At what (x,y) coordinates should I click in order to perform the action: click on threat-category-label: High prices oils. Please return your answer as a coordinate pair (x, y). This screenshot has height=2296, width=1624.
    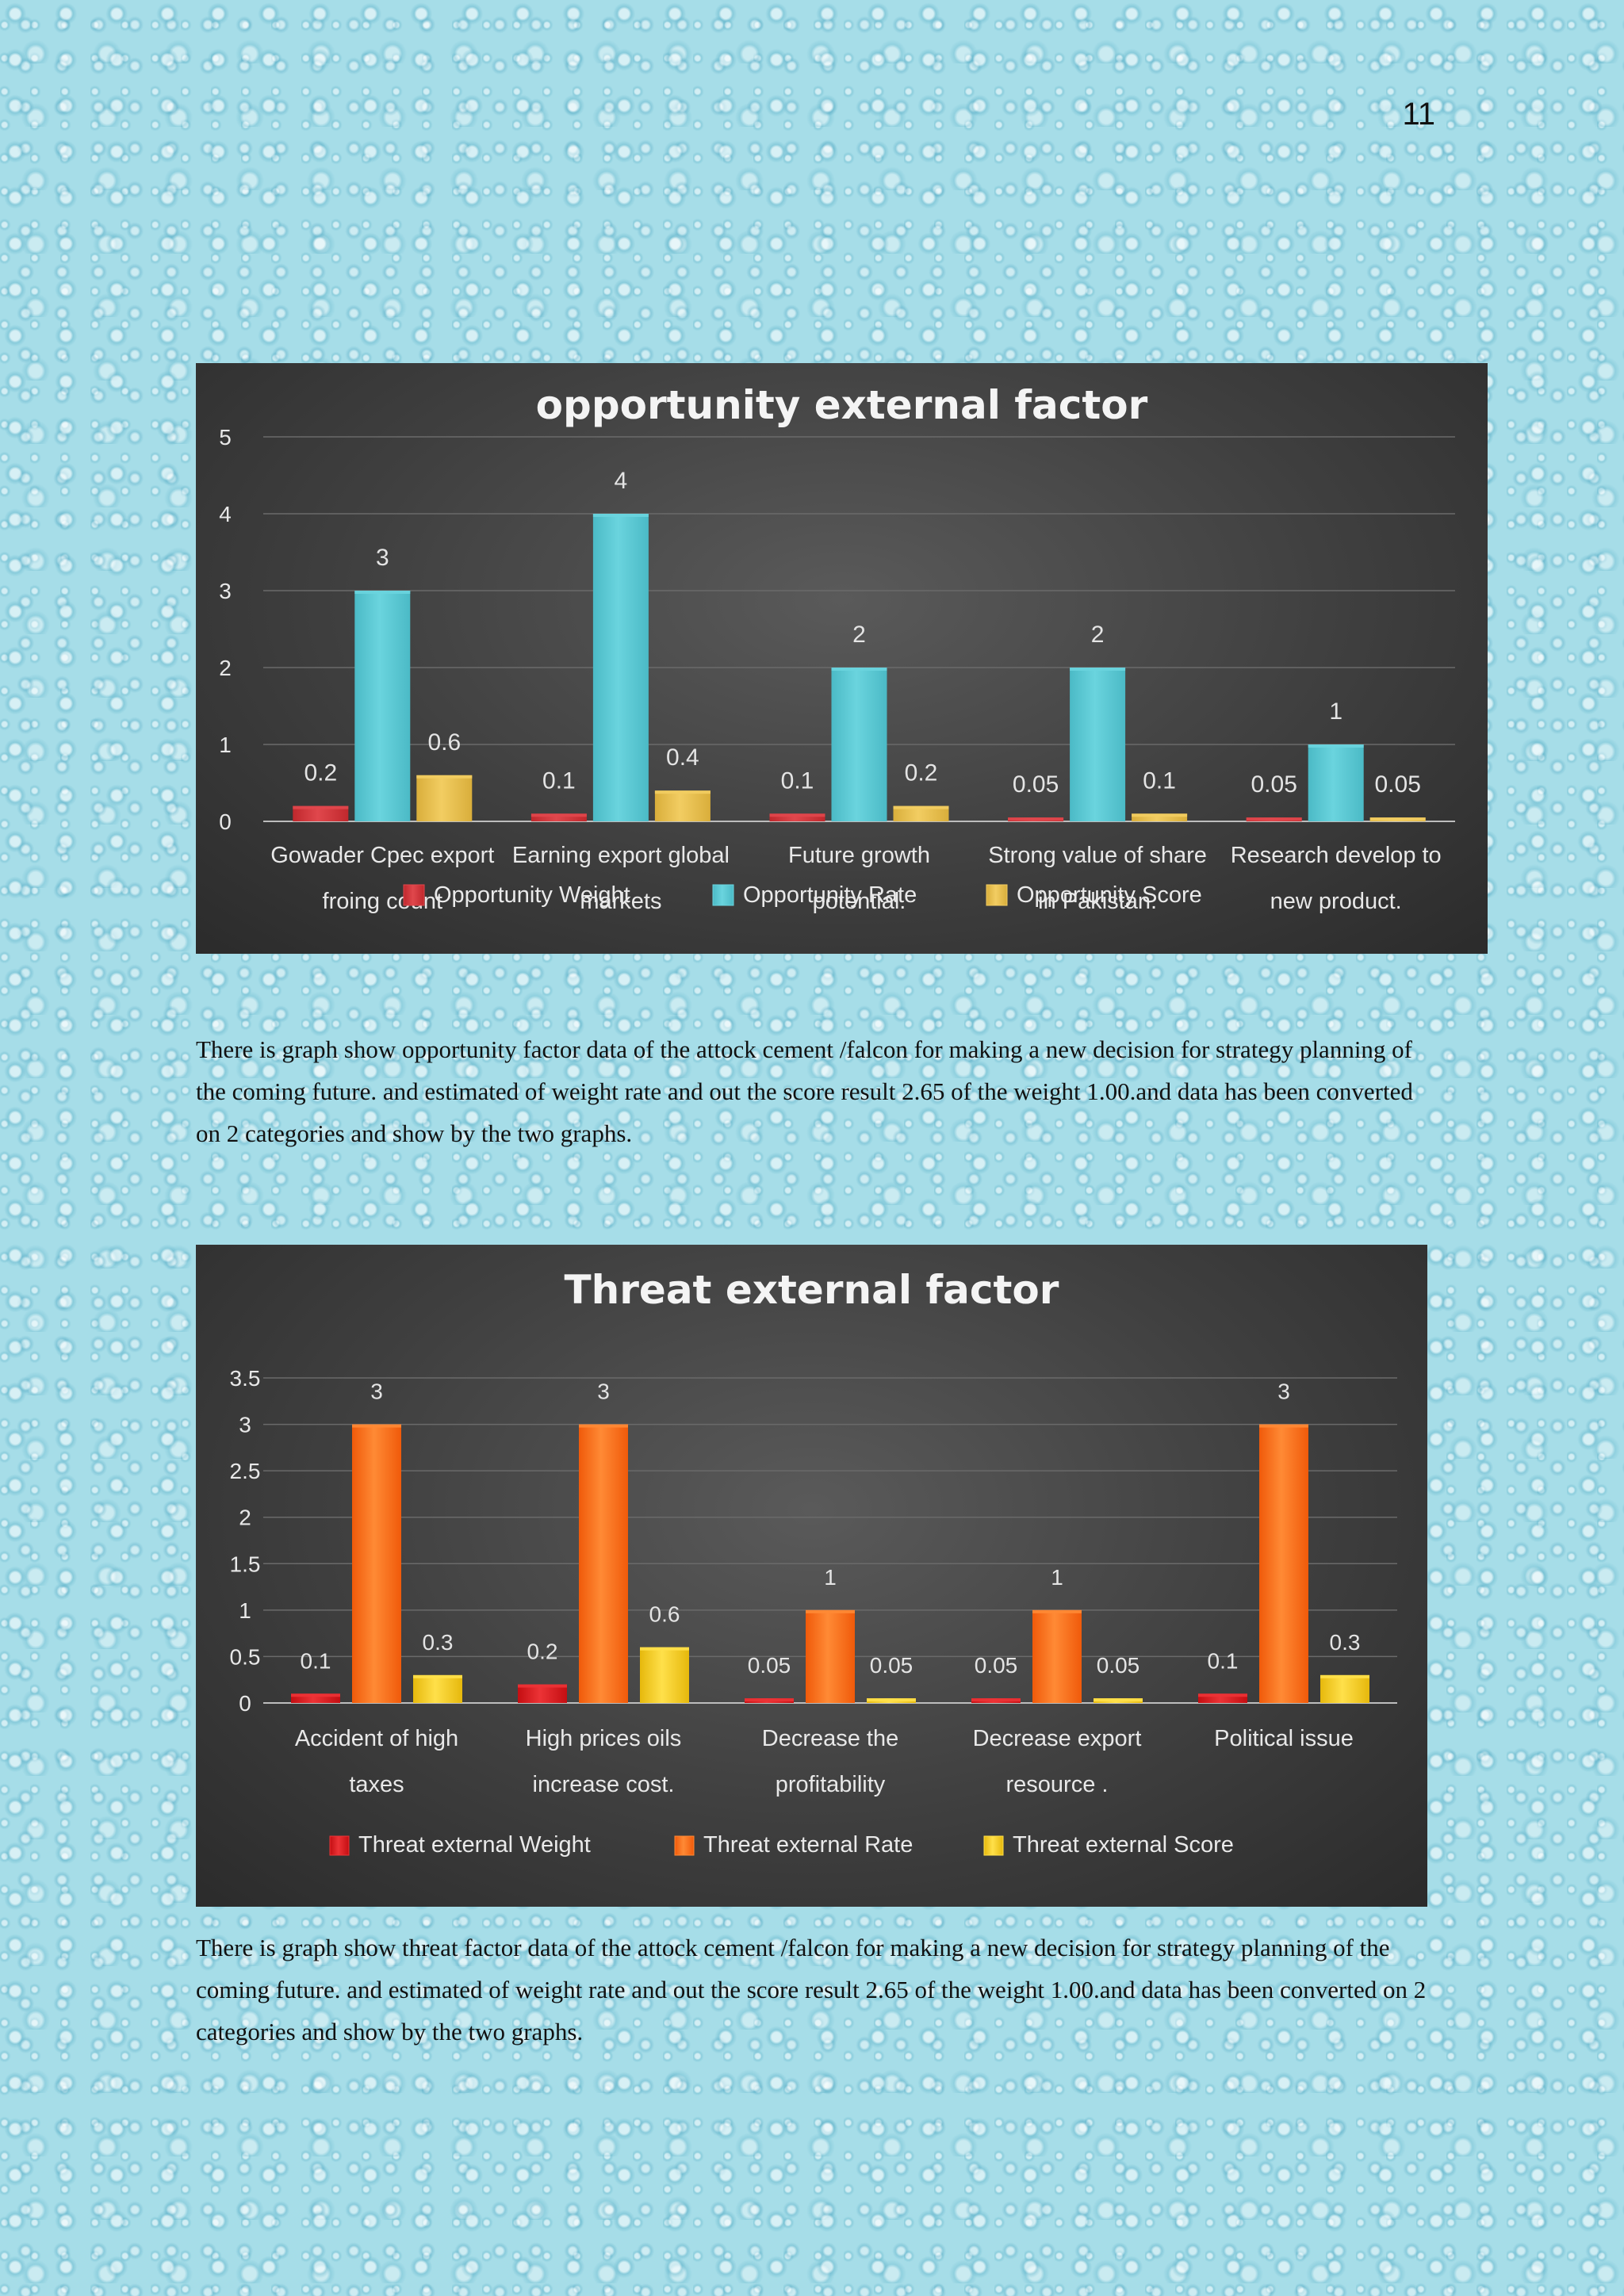
    Looking at the image, I should click on (604, 1738).